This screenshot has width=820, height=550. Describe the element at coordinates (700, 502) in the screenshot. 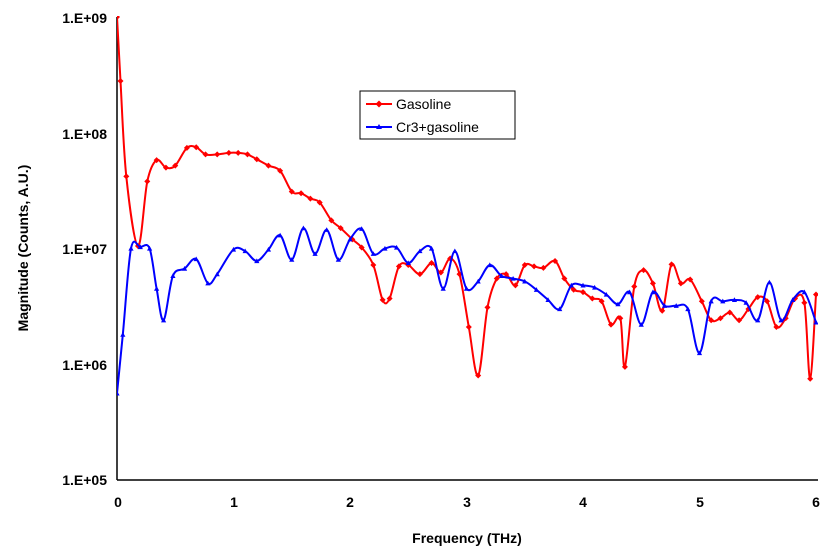

I see `x-tick-label-5: 5` at that location.